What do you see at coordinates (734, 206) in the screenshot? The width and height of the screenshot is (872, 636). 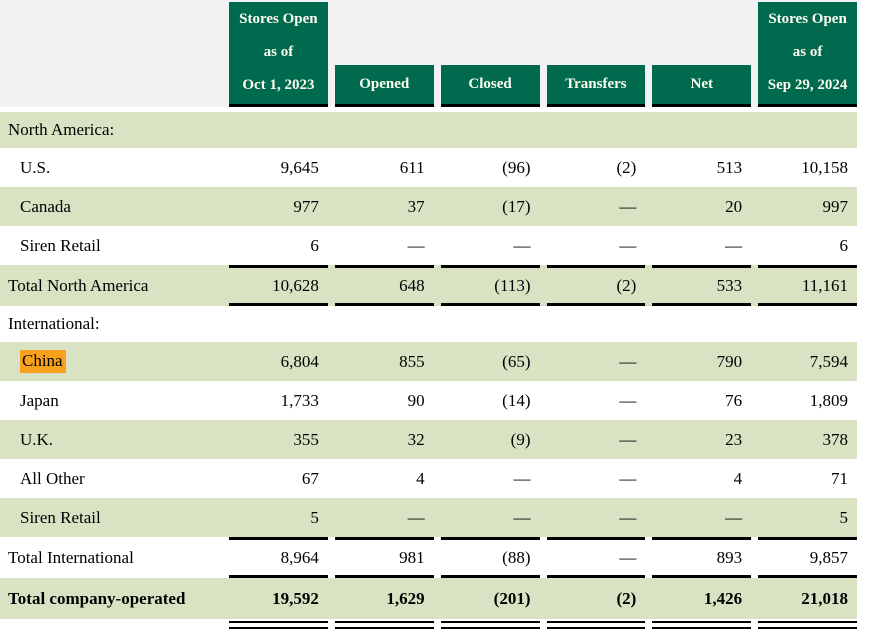 I see `cell-net: 20` at bounding box center [734, 206].